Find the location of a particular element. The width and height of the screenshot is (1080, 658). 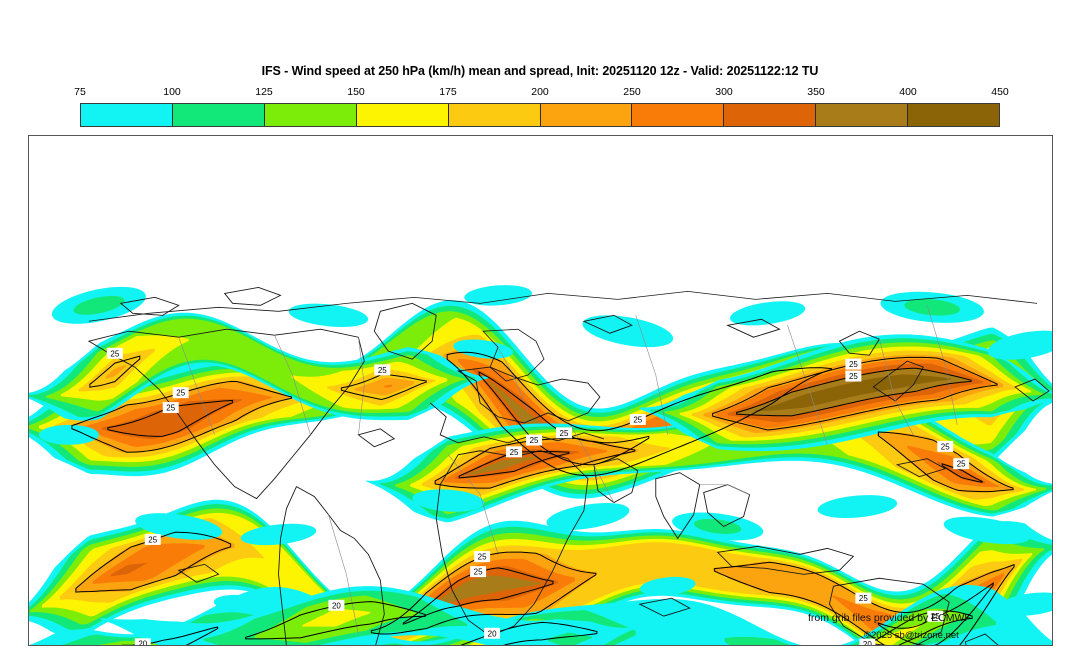

colorbar-tick-200: 200 is located at coordinates (540, 92).